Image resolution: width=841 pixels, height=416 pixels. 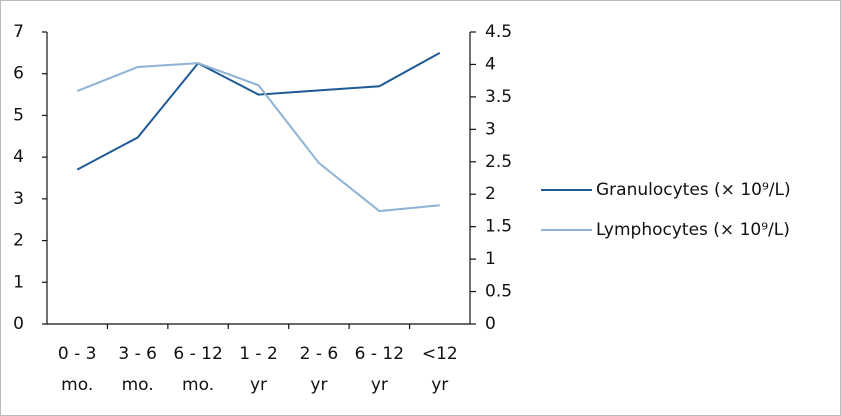 What do you see at coordinates (18, 199) in the screenshot?
I see `y-tick-label: 3` at bounding box center [18, 199].